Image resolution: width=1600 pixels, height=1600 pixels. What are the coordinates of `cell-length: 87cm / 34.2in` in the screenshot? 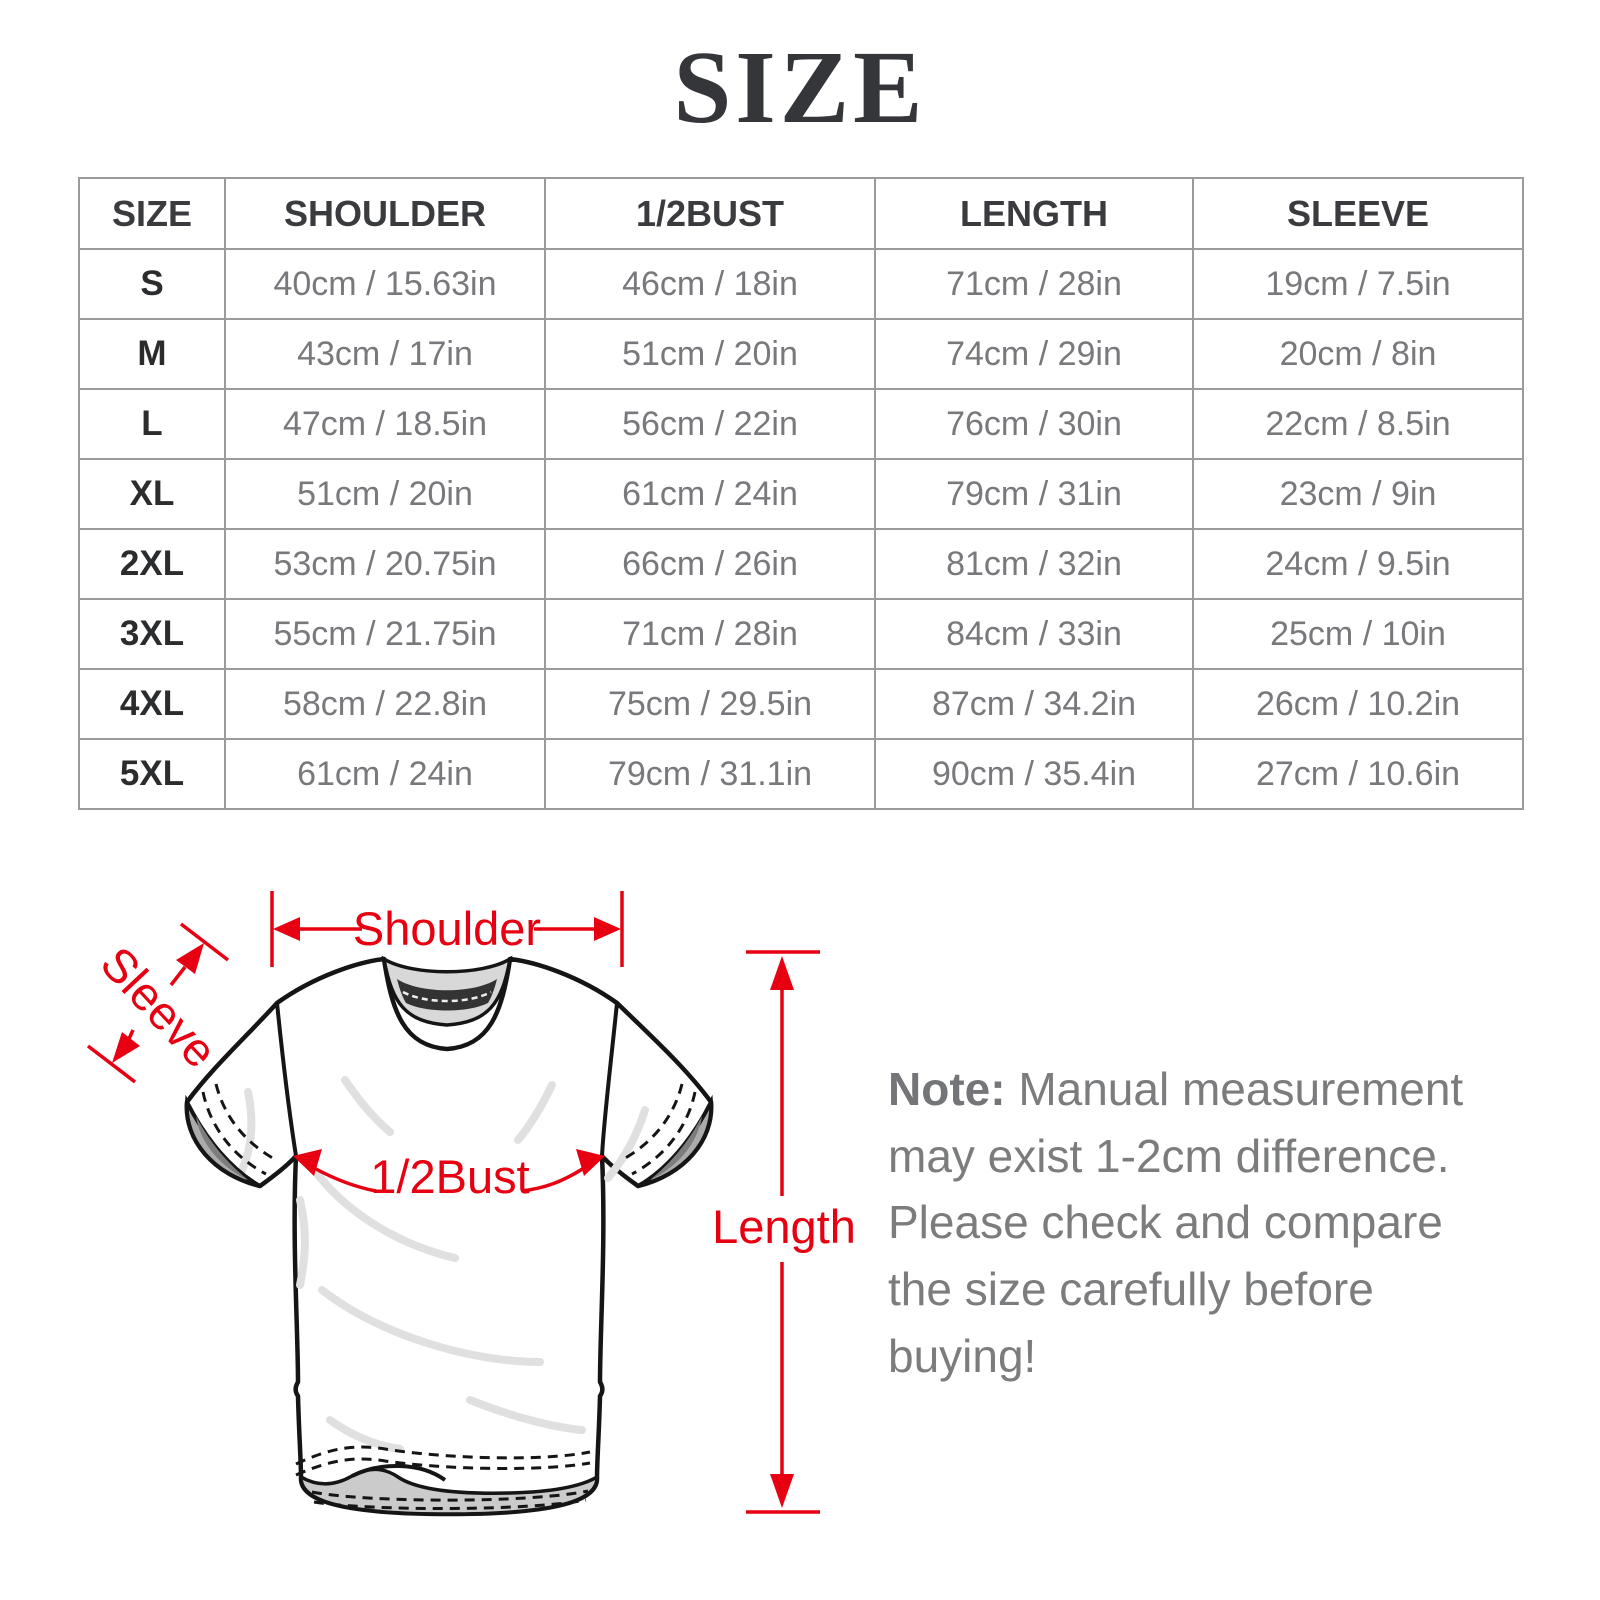 It's located at (1034, 704).